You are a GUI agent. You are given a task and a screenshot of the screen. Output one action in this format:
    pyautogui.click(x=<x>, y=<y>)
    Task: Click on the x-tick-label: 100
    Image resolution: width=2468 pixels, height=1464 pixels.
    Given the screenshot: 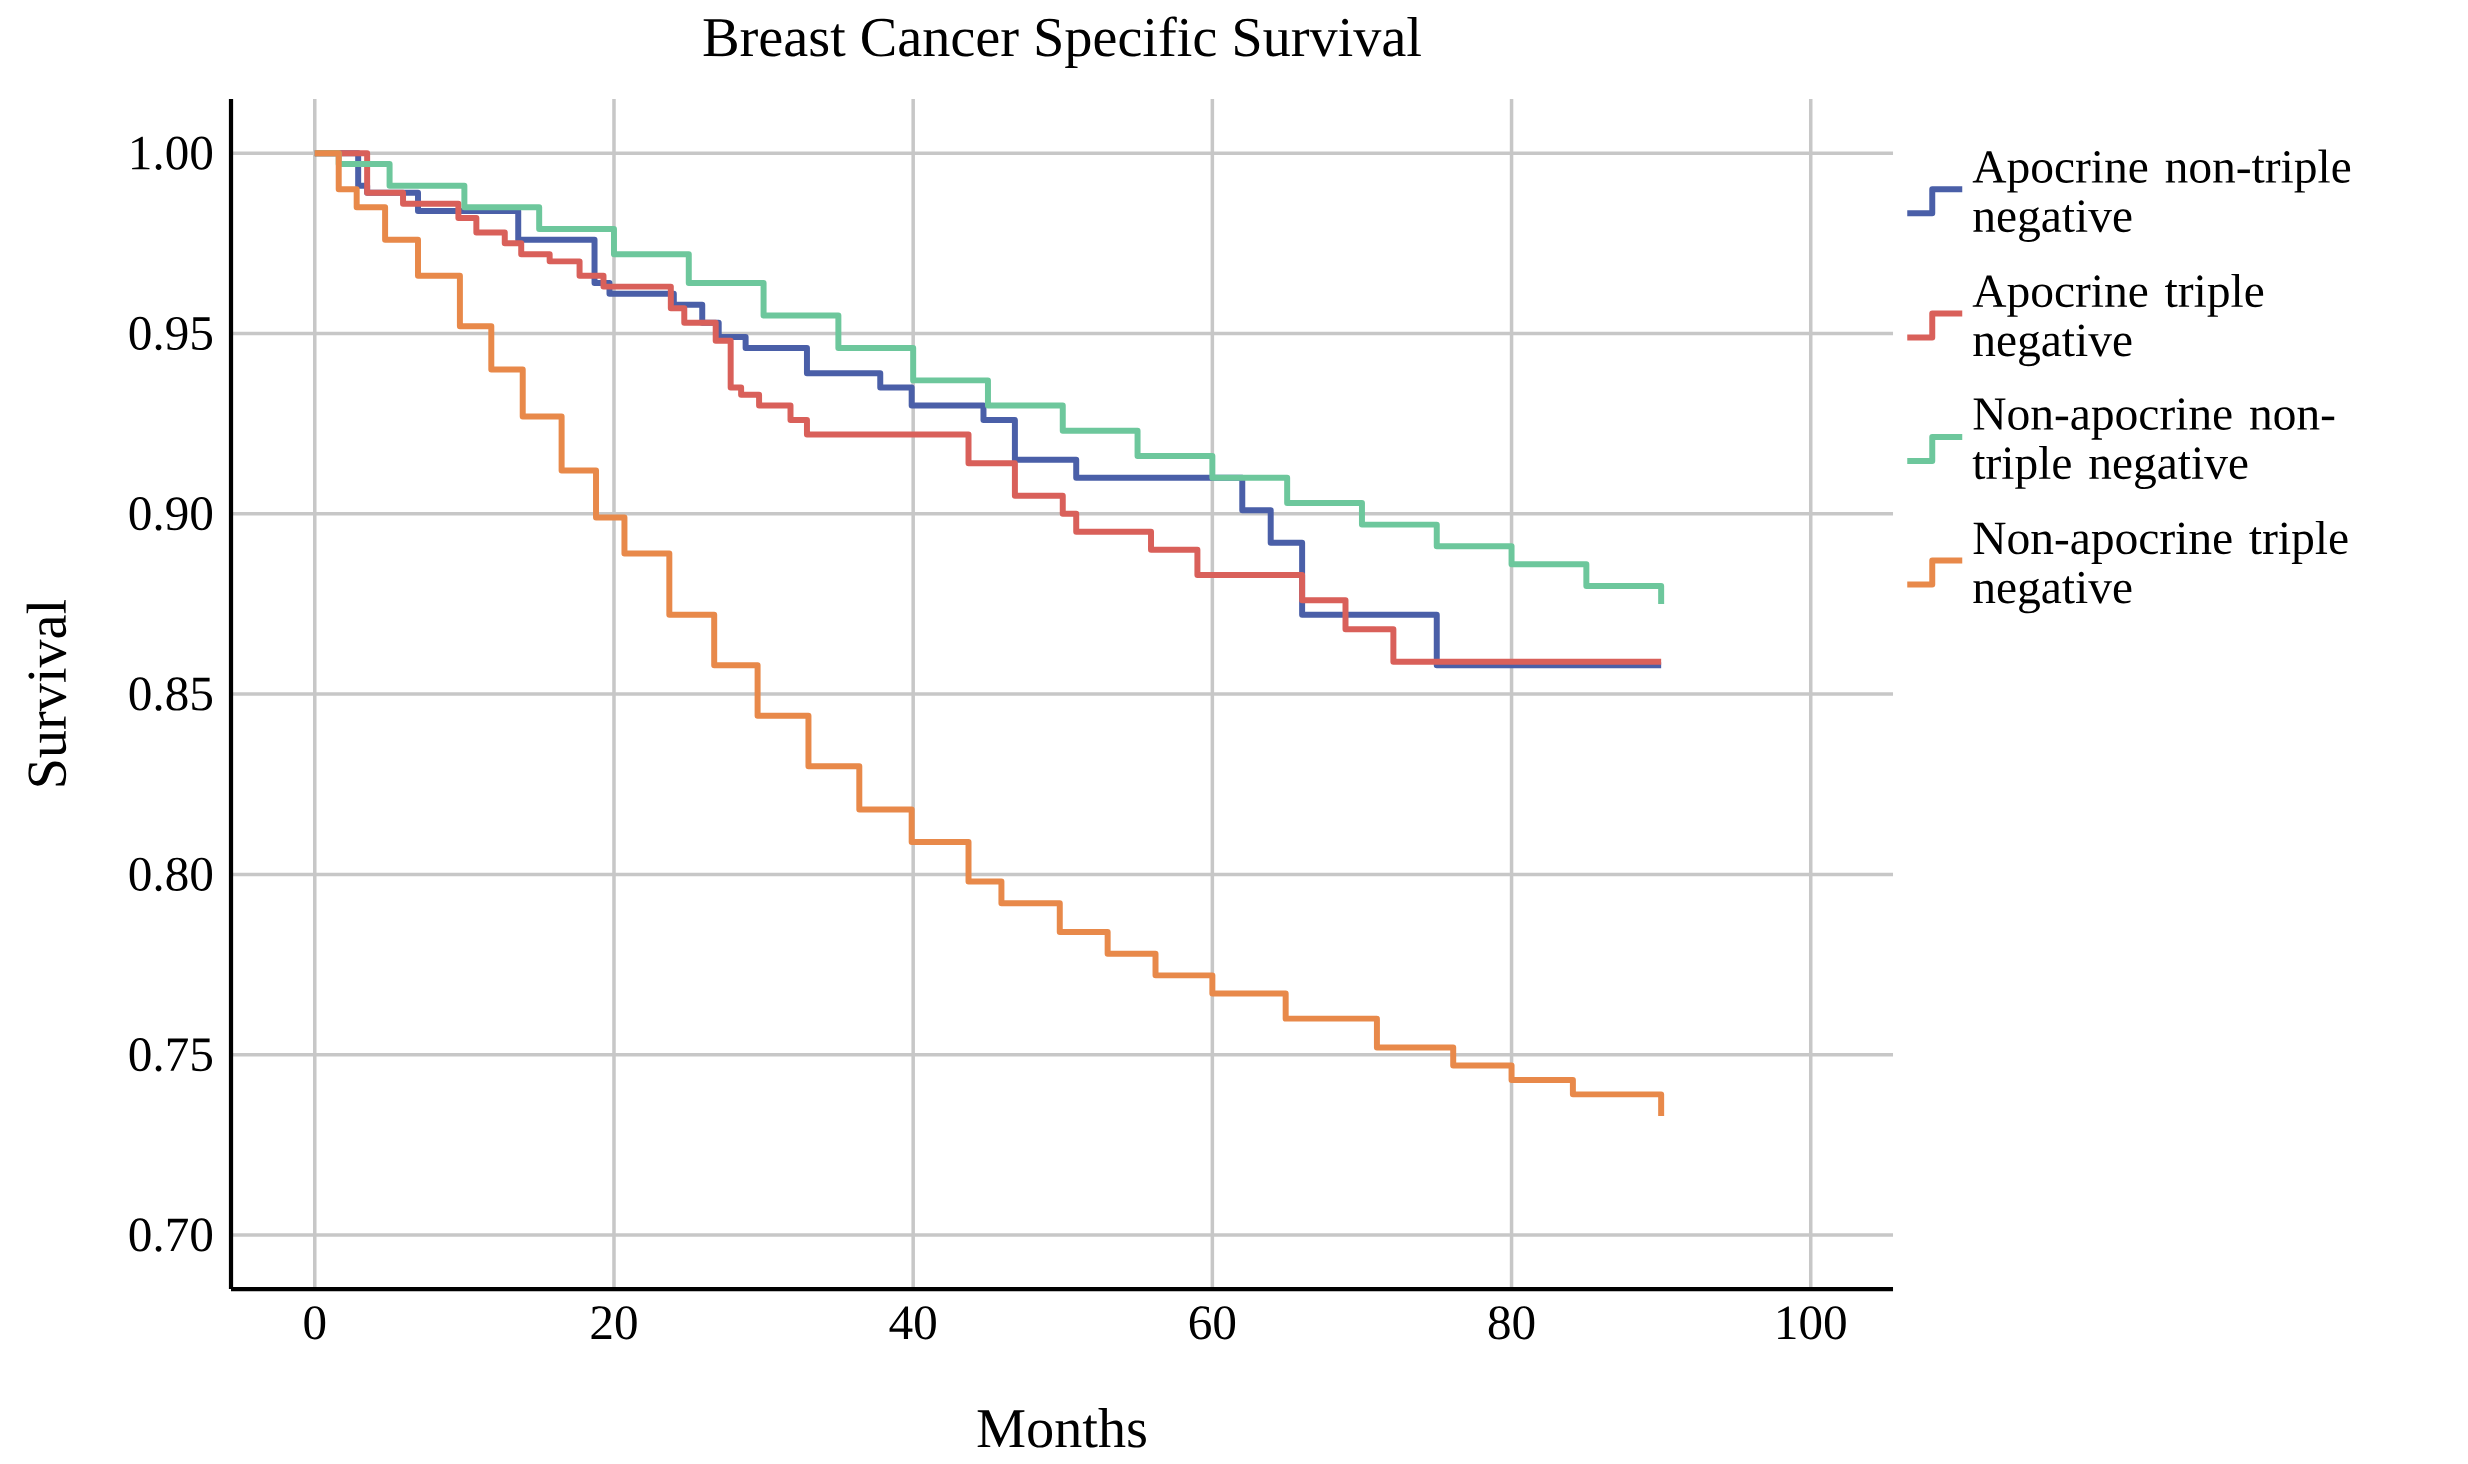 What is the action you would take?
    pyautogui.click(x=1812, y=1323)
    